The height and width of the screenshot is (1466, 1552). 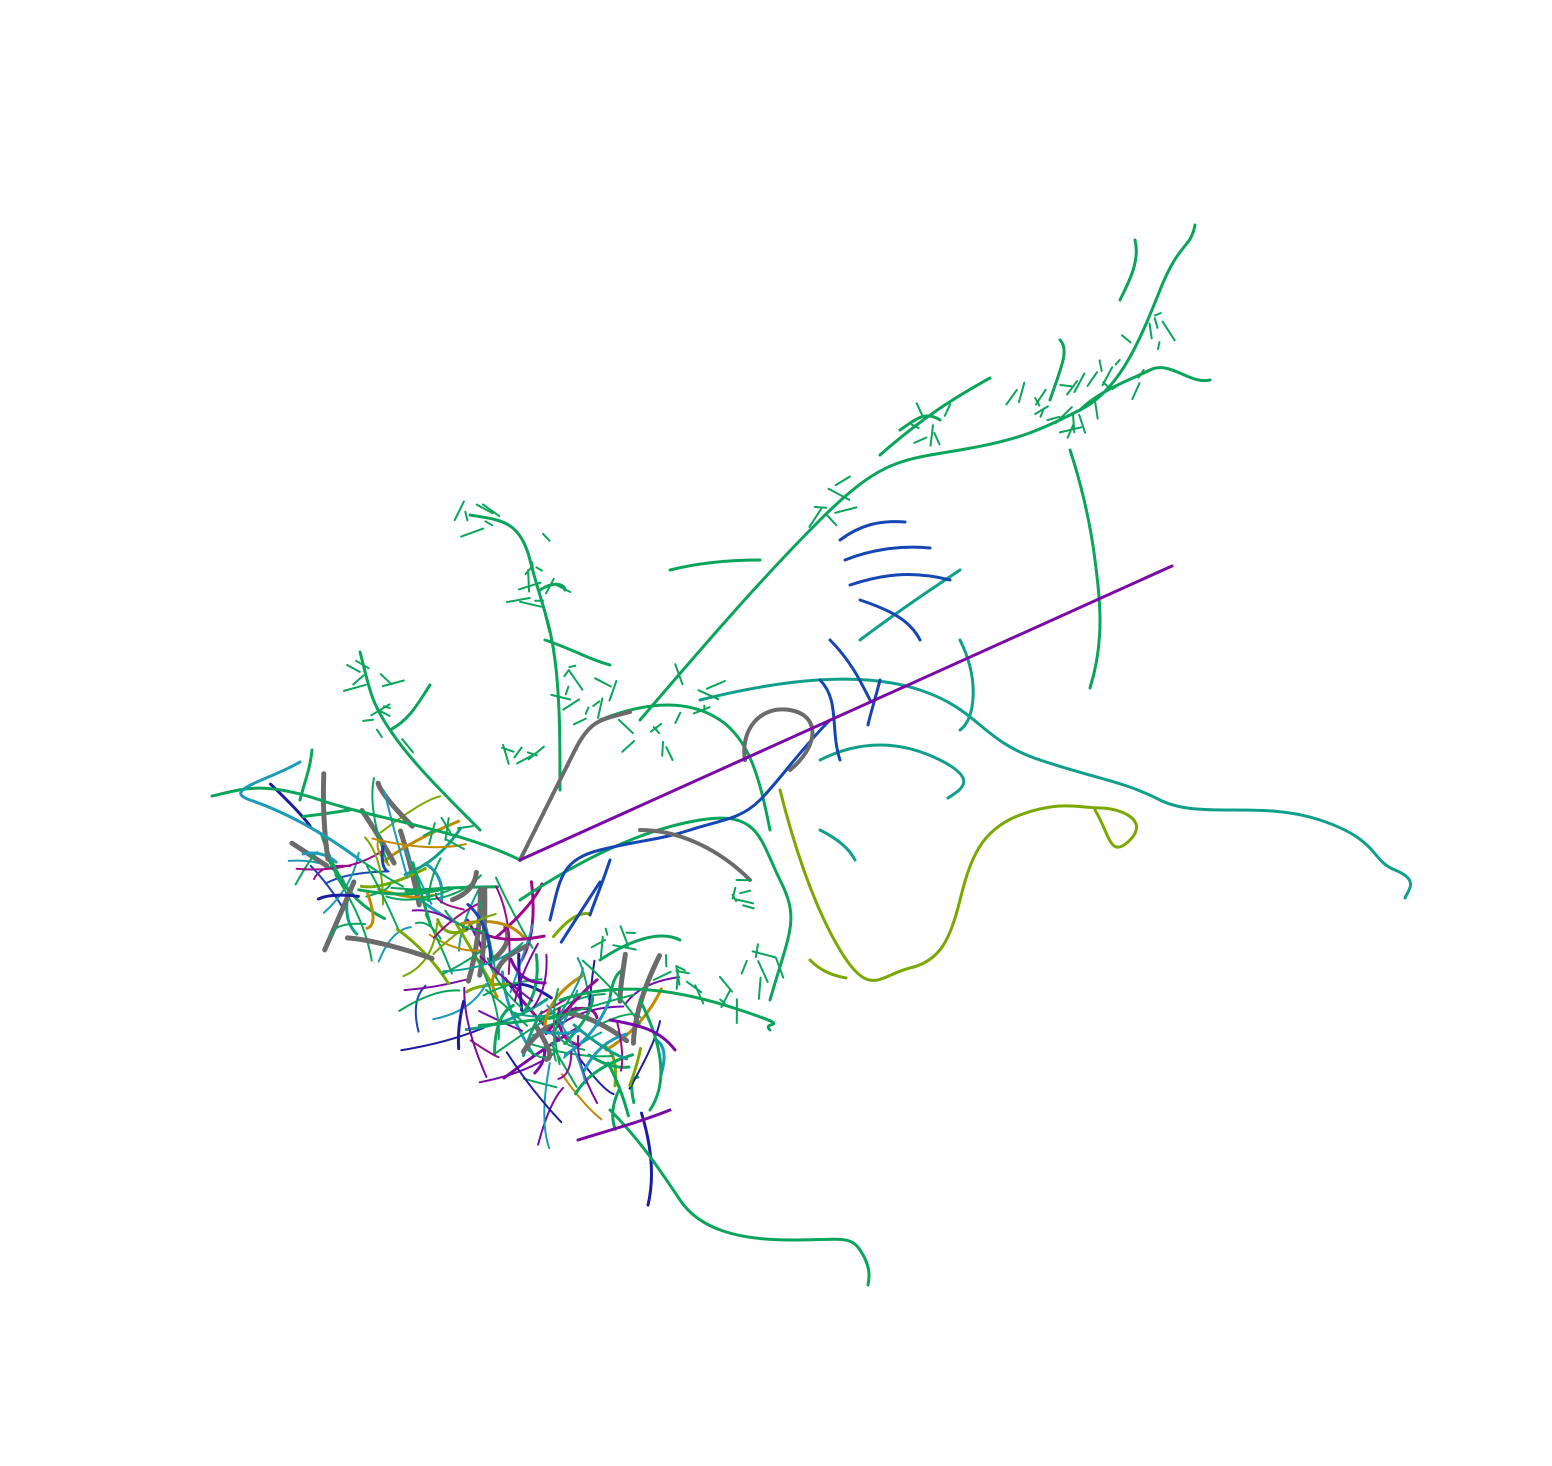 I want to click on blue-twig, so click(x=600, y=887).